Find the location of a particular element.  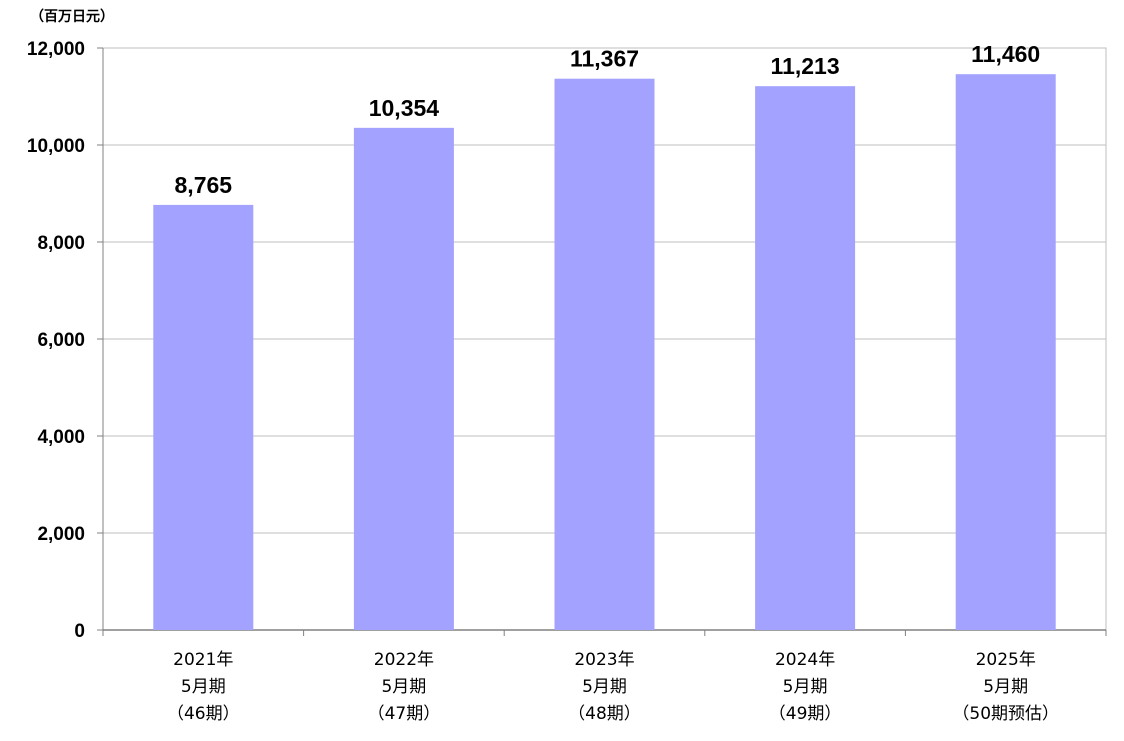

x-tick-label: 2022年 is located at coordinates (404, 660).